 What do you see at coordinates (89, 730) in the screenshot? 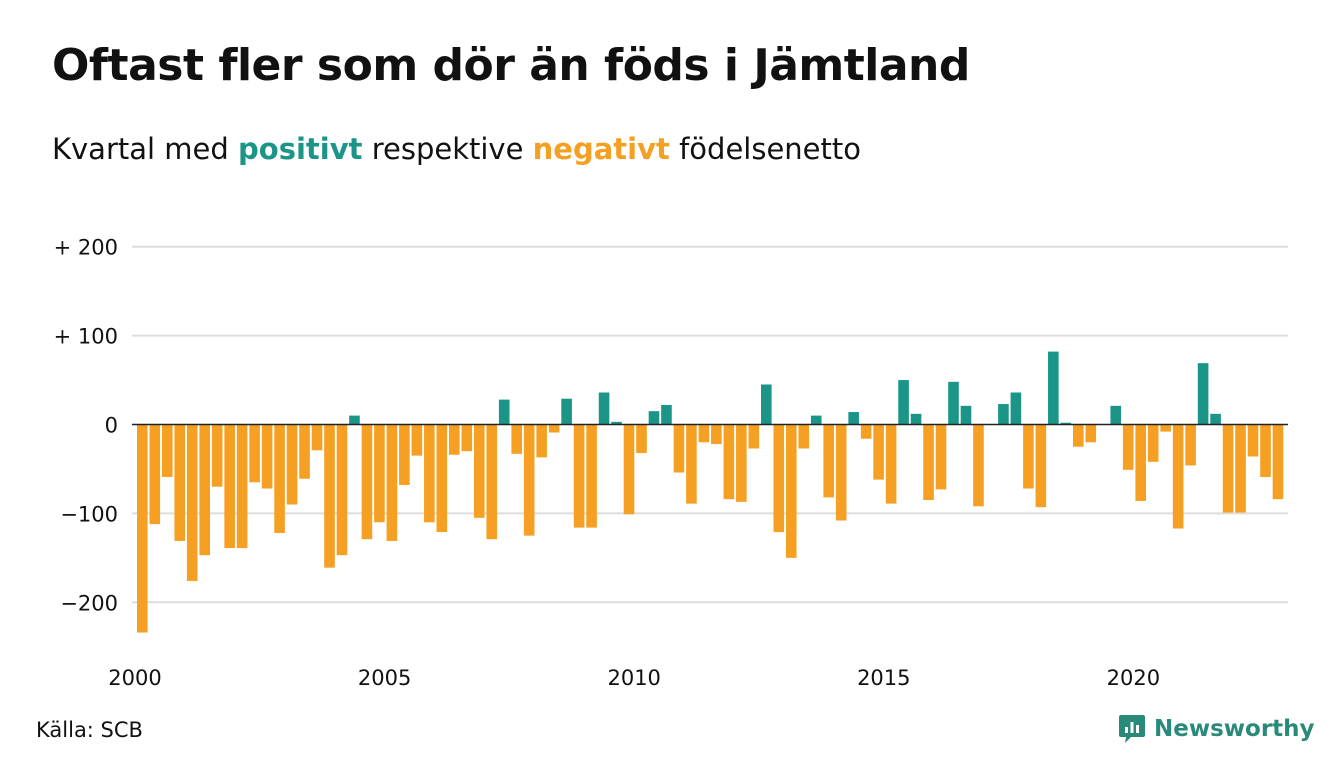
I see `source-note: Källa: SCB` at bounding box center [89, 730].